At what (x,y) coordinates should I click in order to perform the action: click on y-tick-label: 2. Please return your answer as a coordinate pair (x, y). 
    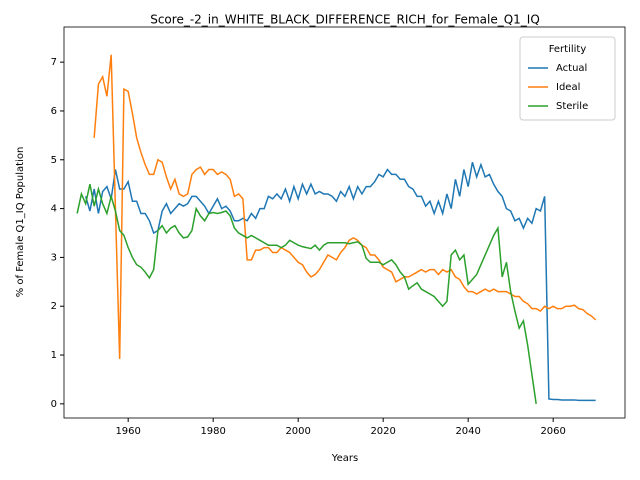
    Looking at the image, I should click on (54, 306).